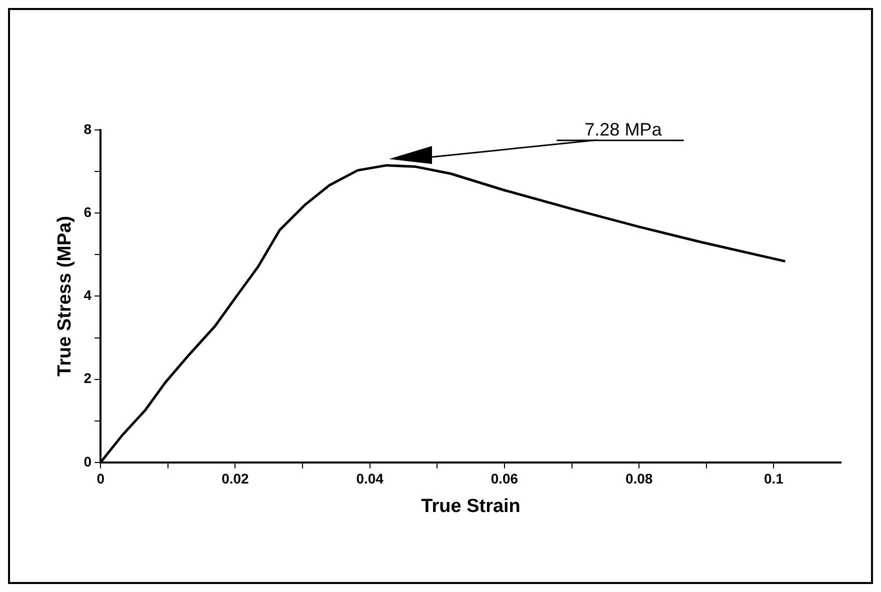 The image size is (881, 592). What do you see at coordinates (623, 129) in the screenshot?
I see `annotation: 7.28 MPa` at bounding box center [623, 129].